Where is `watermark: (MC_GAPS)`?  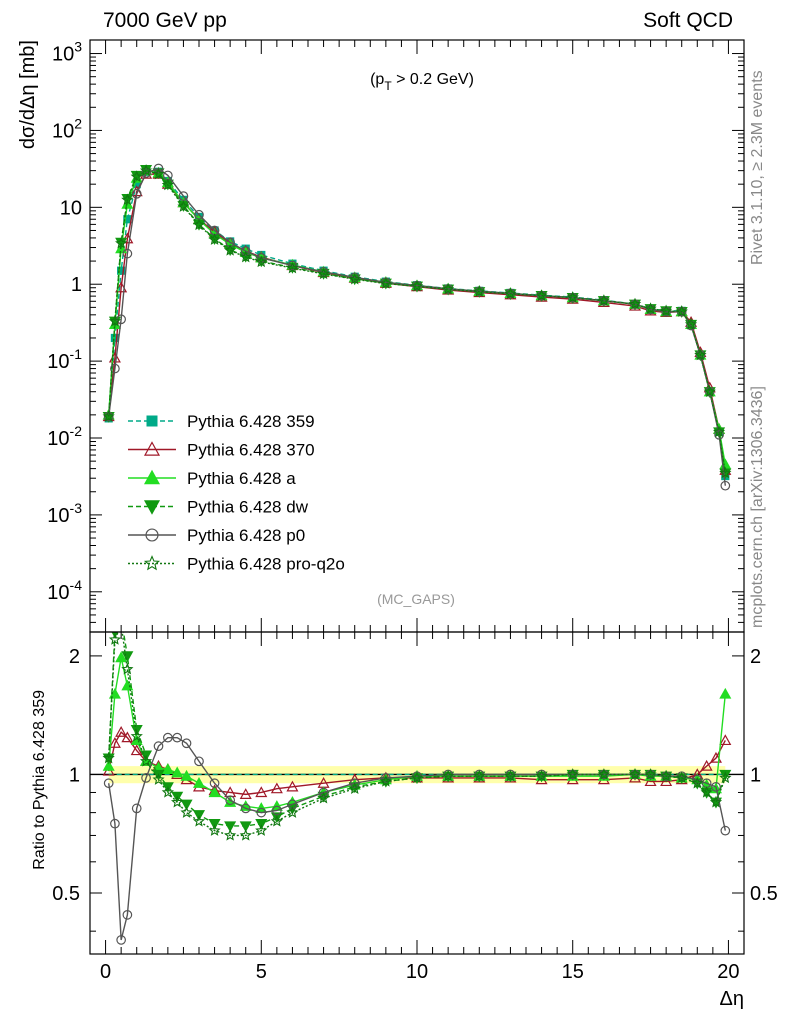
watermark: (MC_GAPS) is located at coordinates (416, 599).